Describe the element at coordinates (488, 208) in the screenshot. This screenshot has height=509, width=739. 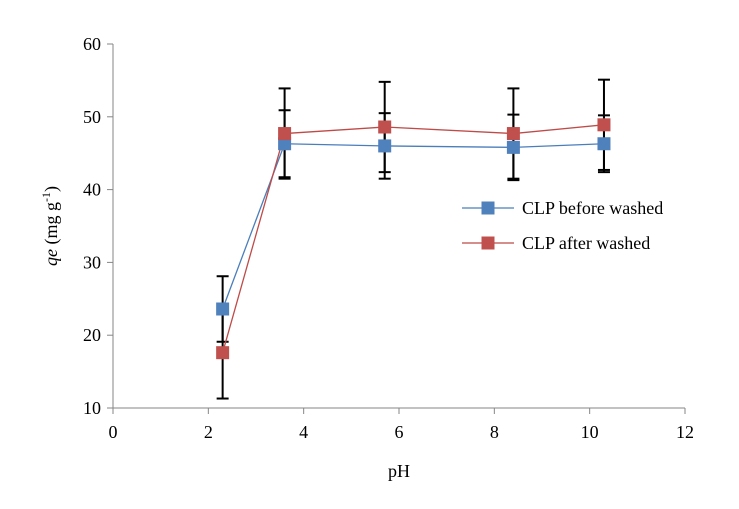
I see `legend-marker-before-washed` at that location.